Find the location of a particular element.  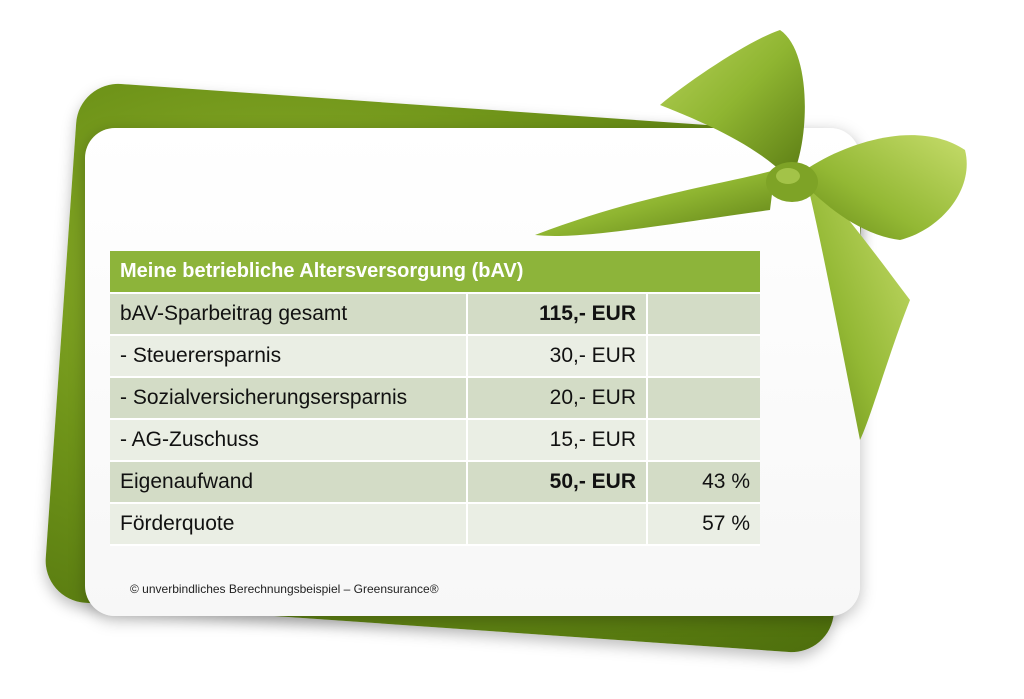

row-percent: 57 % is located at coordinates (703, 524).